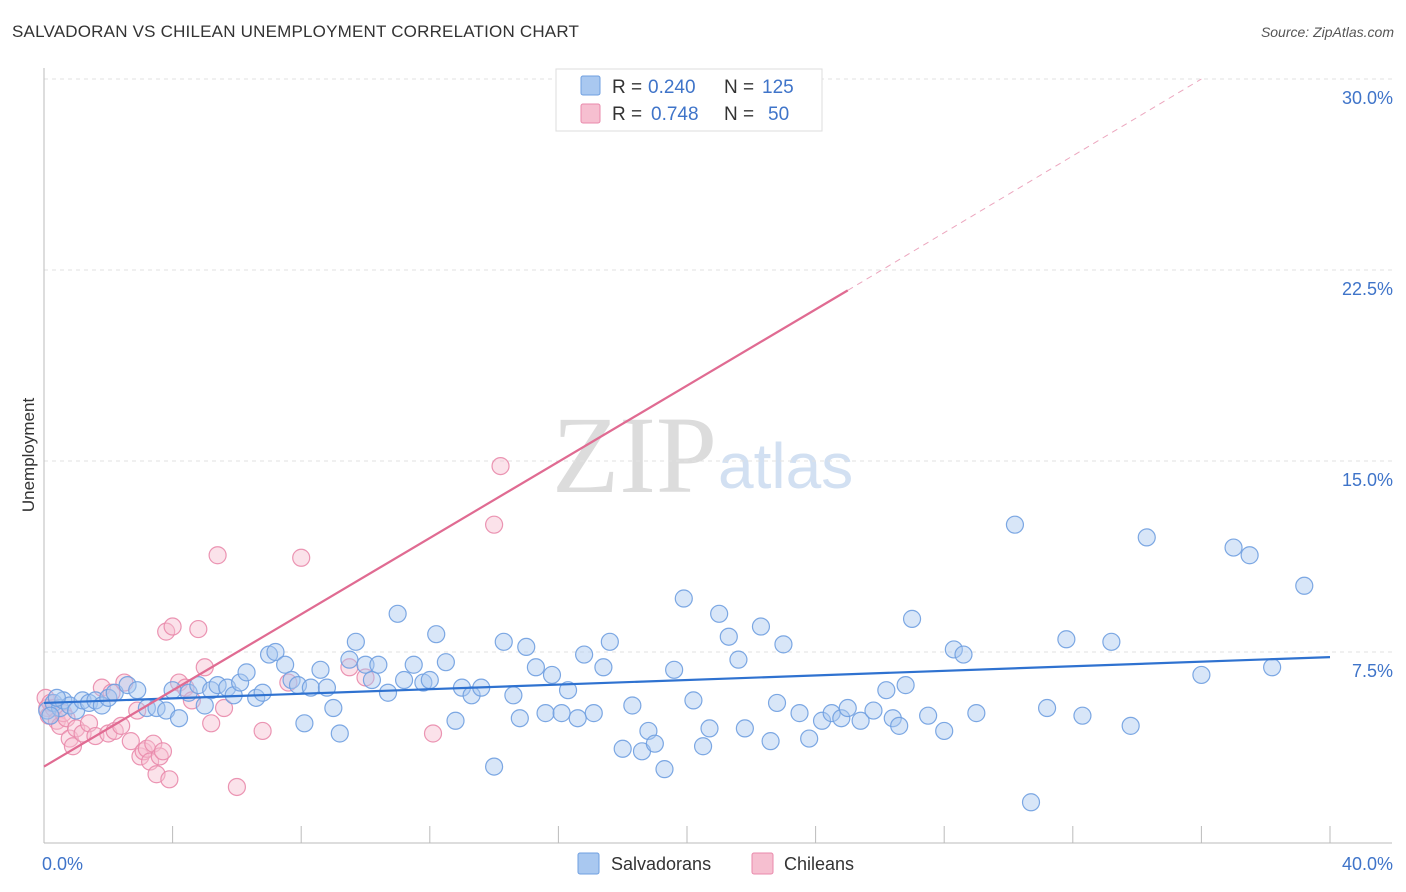 The height and width of the screenshot is (892, 1406). I want to click on y-tick-label-3: 30.0%, so click(1367, 98).